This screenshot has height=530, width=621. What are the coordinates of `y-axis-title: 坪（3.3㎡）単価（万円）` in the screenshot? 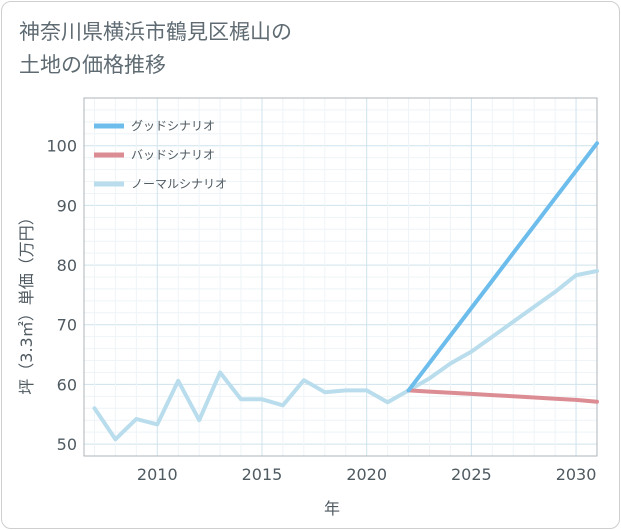 It's located at (26, 301).